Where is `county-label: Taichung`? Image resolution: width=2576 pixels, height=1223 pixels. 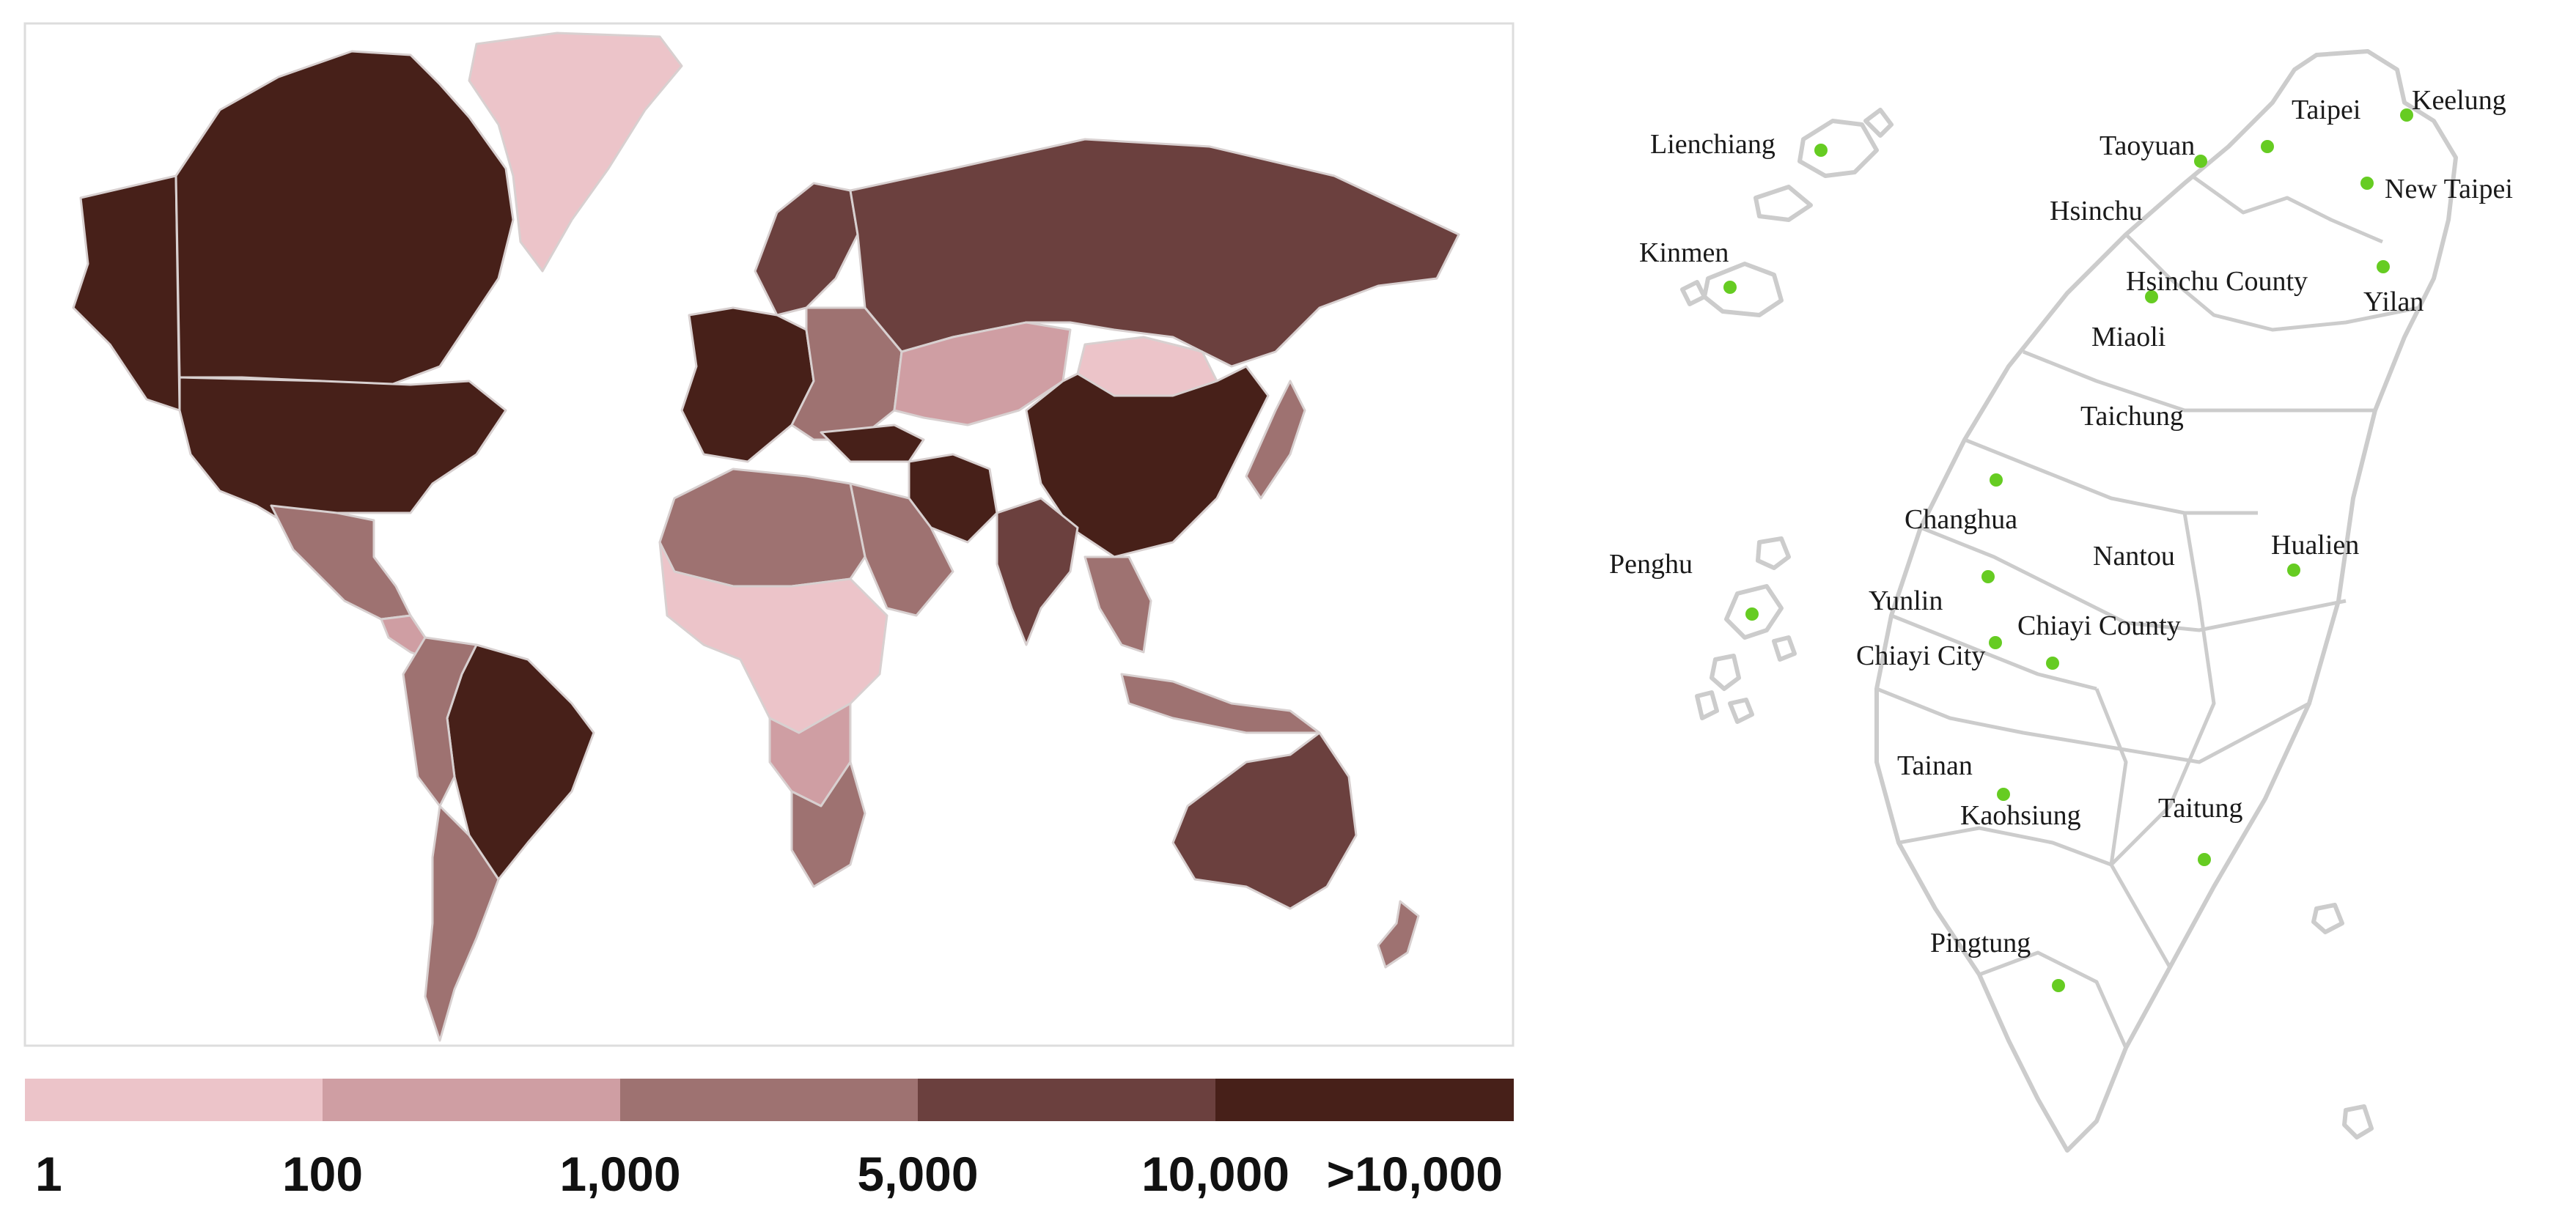 county-label: Taichung is located at coordinates (2132, 417).